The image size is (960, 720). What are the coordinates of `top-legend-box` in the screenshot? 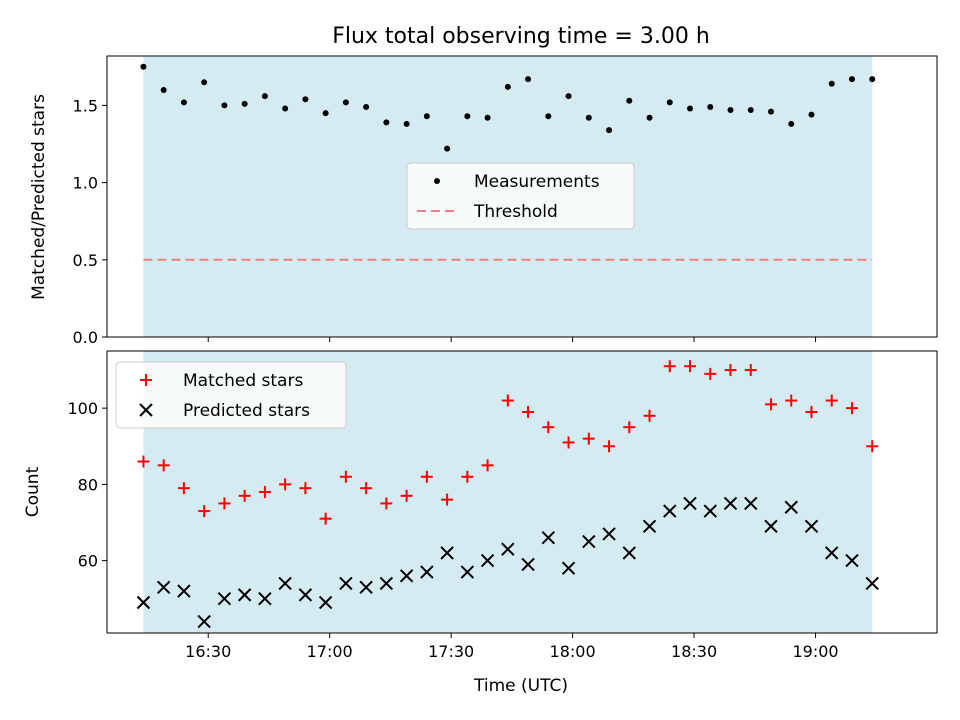 It's located at (520, 196).